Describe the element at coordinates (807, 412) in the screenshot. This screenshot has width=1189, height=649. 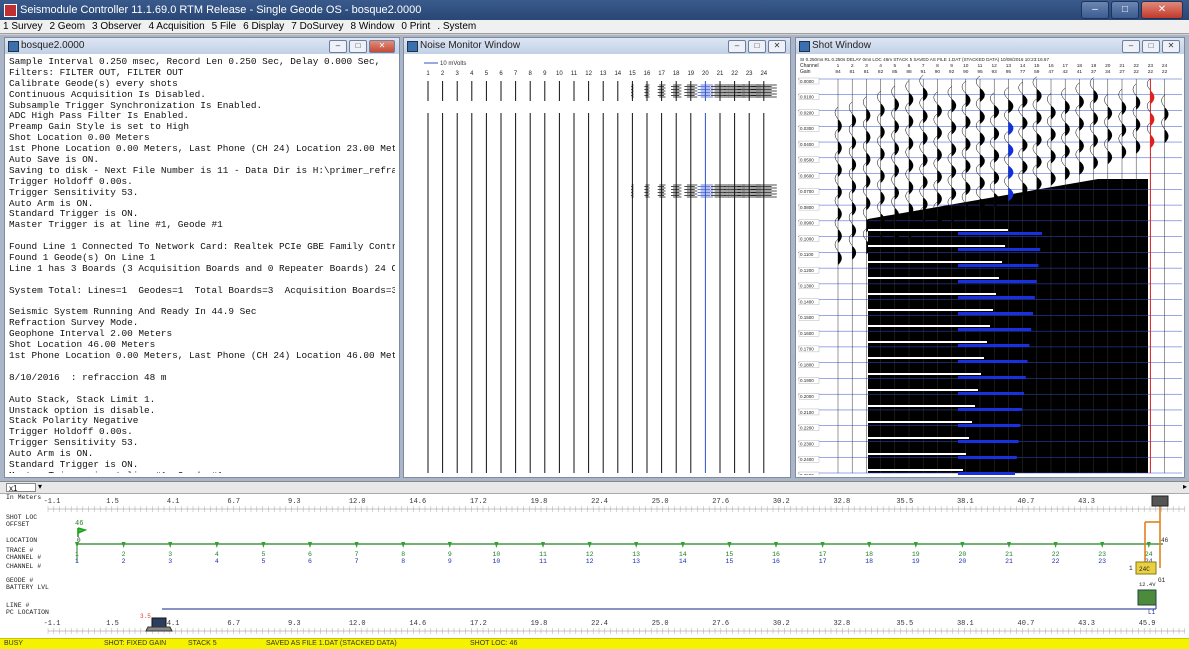
I see `time-label: 0.2100` at that location.